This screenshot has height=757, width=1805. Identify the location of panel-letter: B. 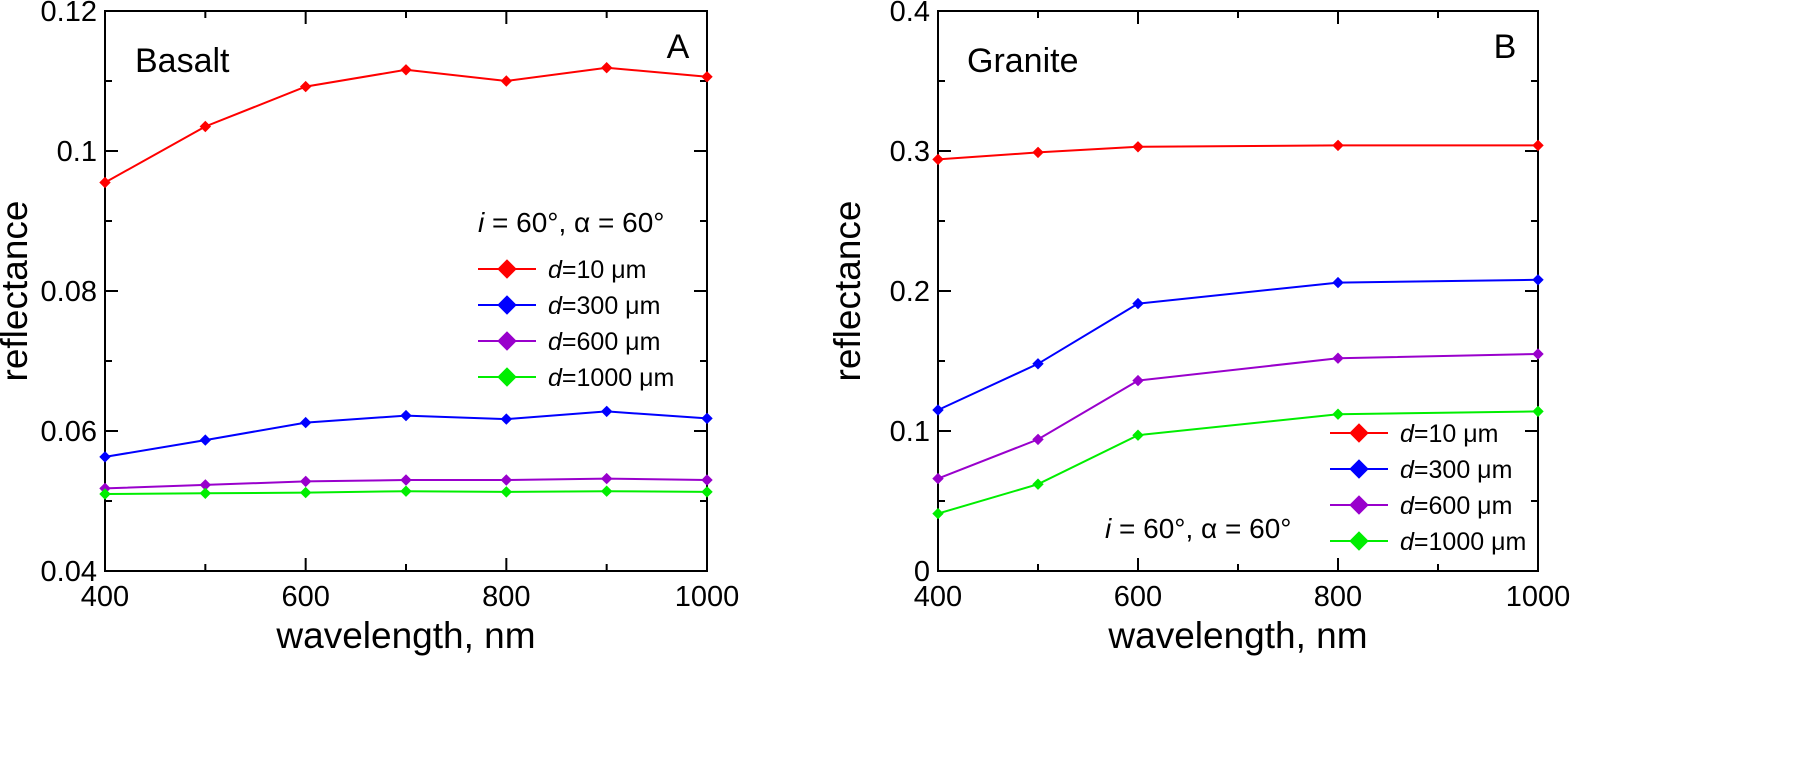
(1505, 47).